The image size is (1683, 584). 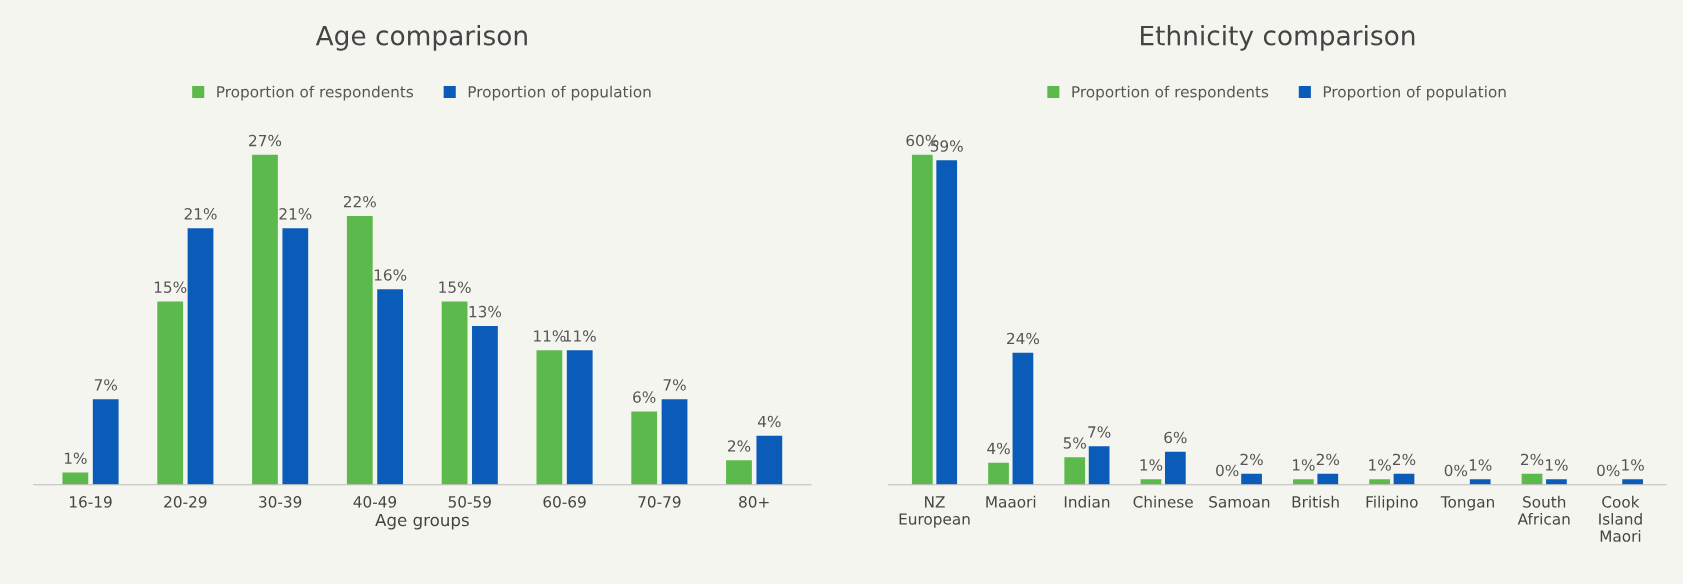 I want to click on x-tick-label: Samoan, so click(x=1239, y=502).